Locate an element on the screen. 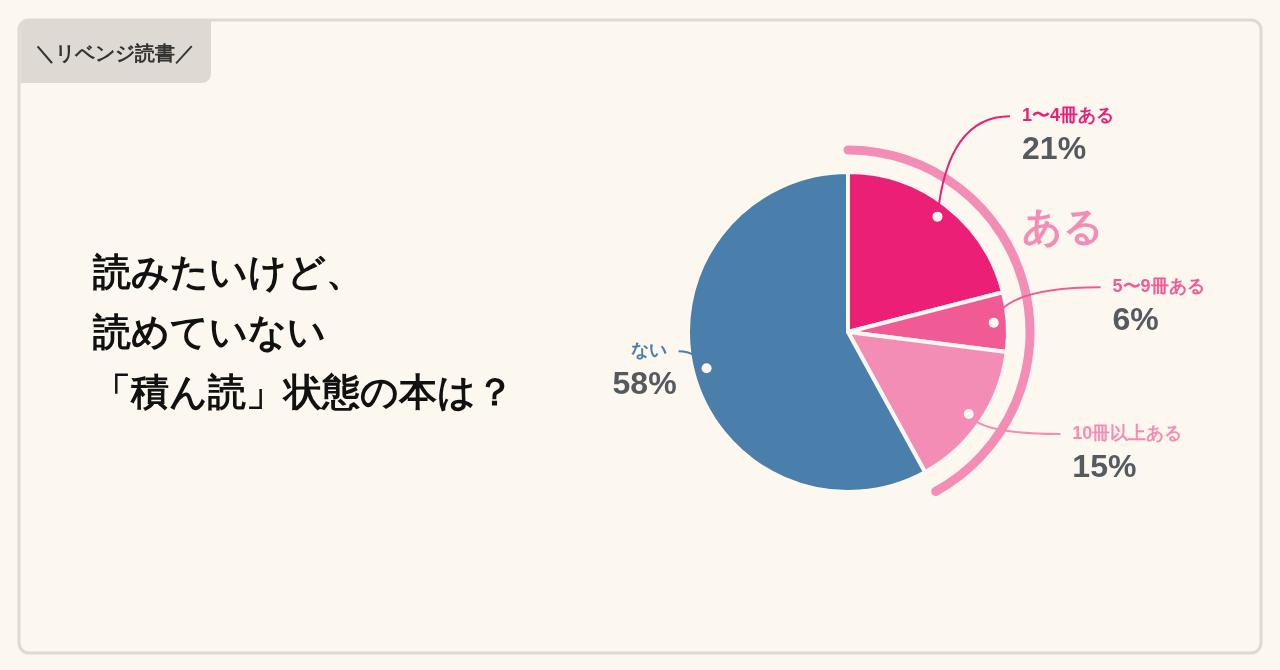 The height and width of the screenshot is (670, 1280). data-label: 6% is located at coordinates (1135, 319).